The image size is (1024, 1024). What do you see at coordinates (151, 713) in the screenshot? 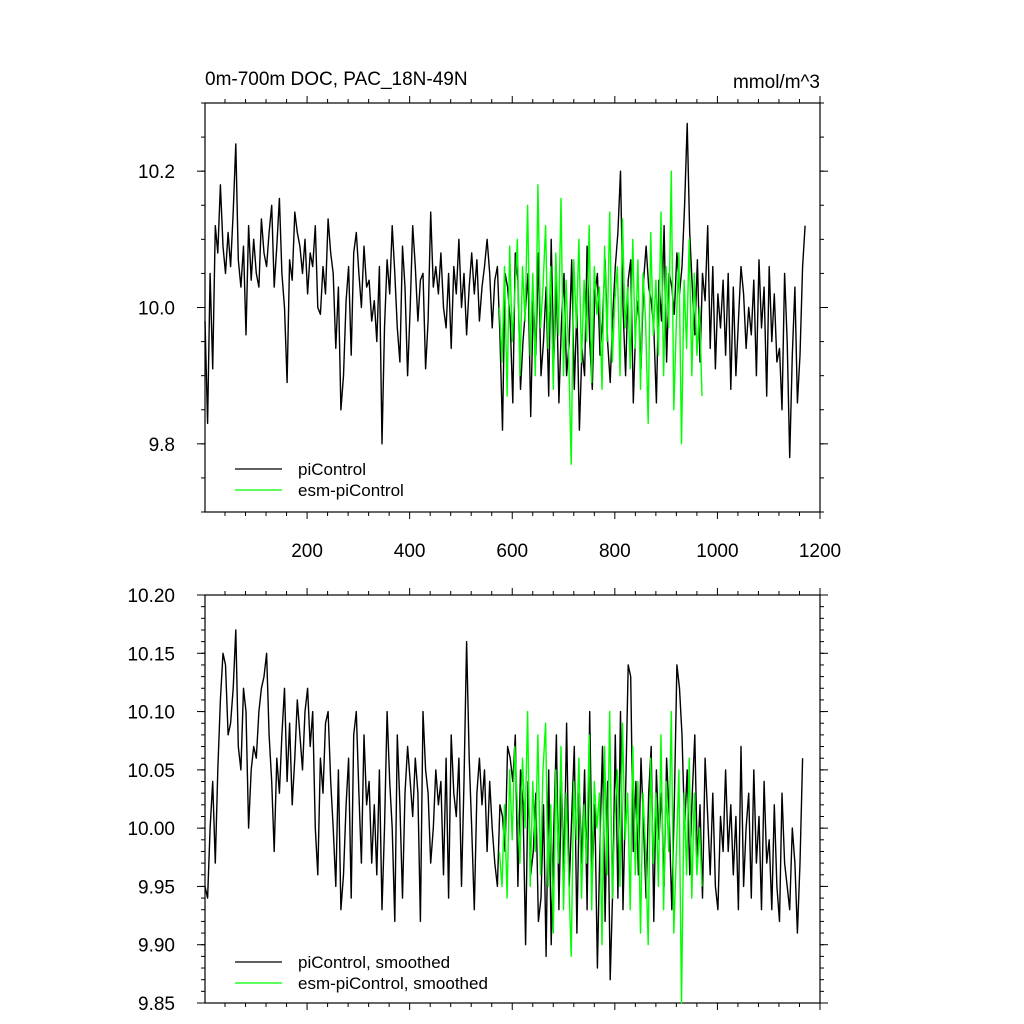
I see `y-tick-label: 10.10` at bounding box center [151, 713].